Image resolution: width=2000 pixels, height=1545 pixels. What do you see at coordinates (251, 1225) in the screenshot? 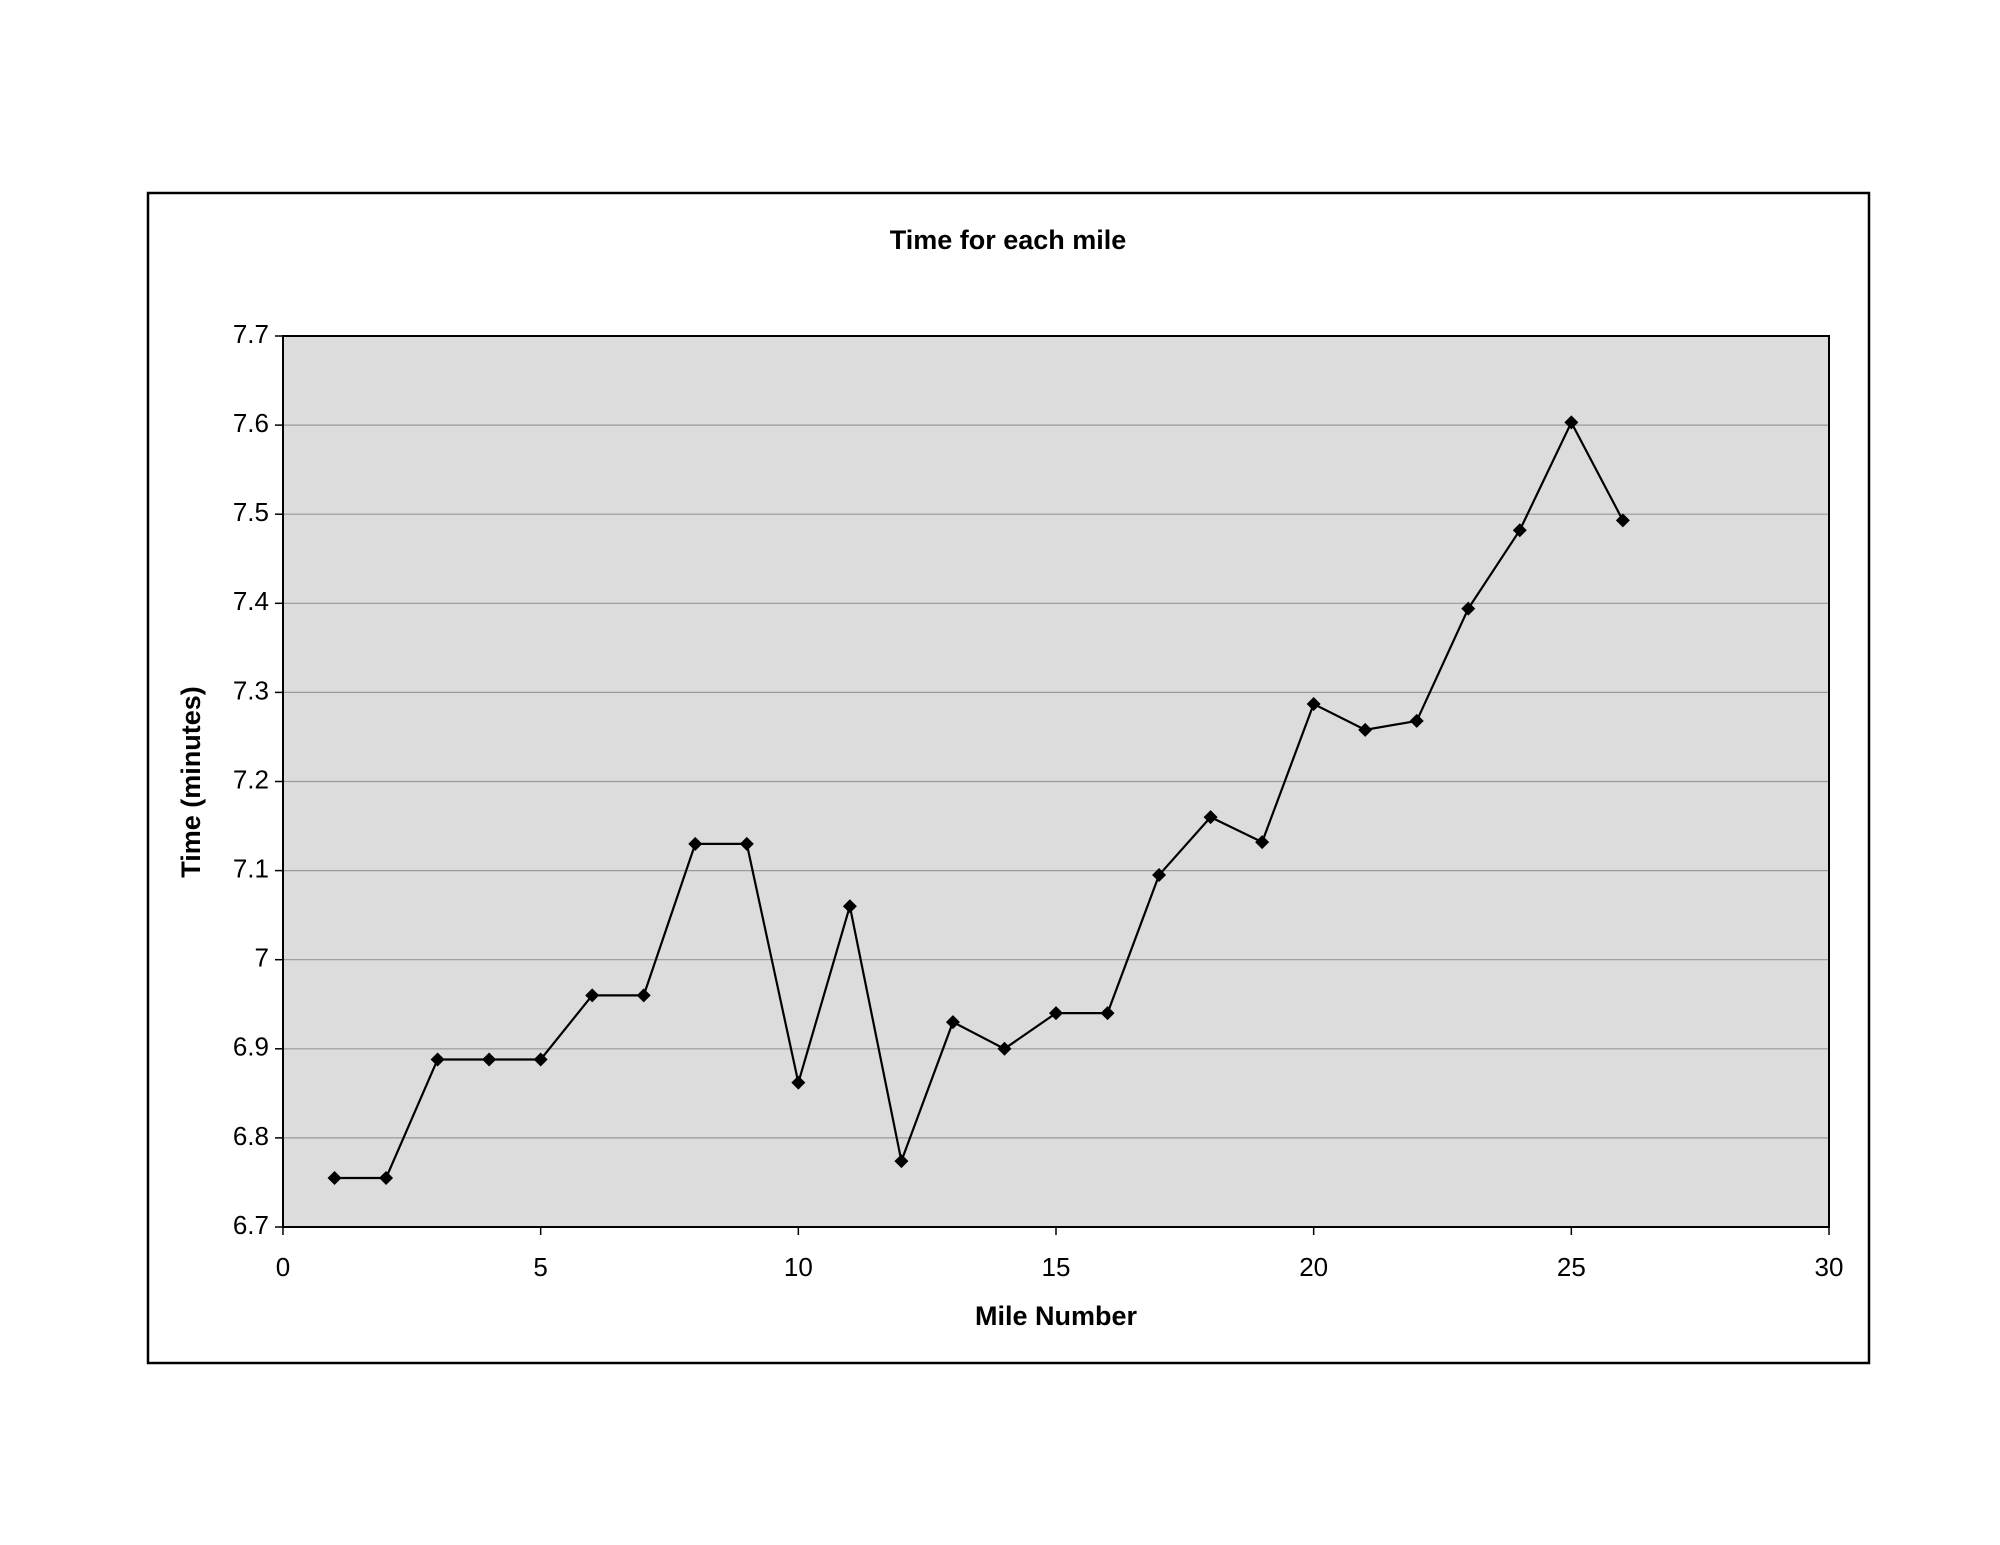
I see `y-tick-label: 6.7` at bounding box center [251, 1225].